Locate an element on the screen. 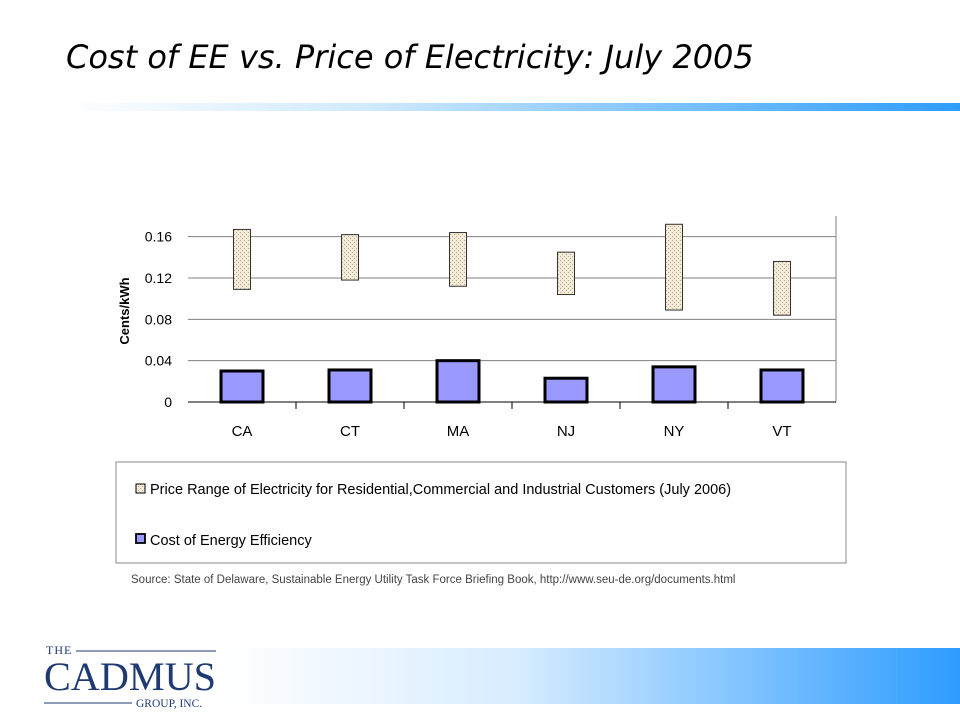 The height and width of the screenshot is (720, 960). energy-efficiency-series is located at coordinates (512, 381).